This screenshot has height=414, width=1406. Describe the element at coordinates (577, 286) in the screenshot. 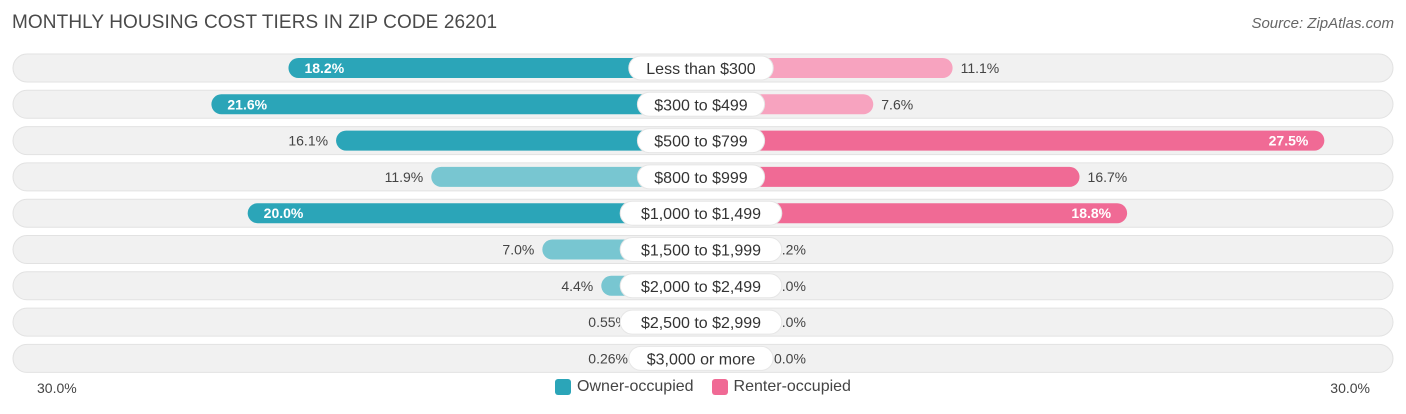

I see `owner-value-label: 4.4%` at that location.